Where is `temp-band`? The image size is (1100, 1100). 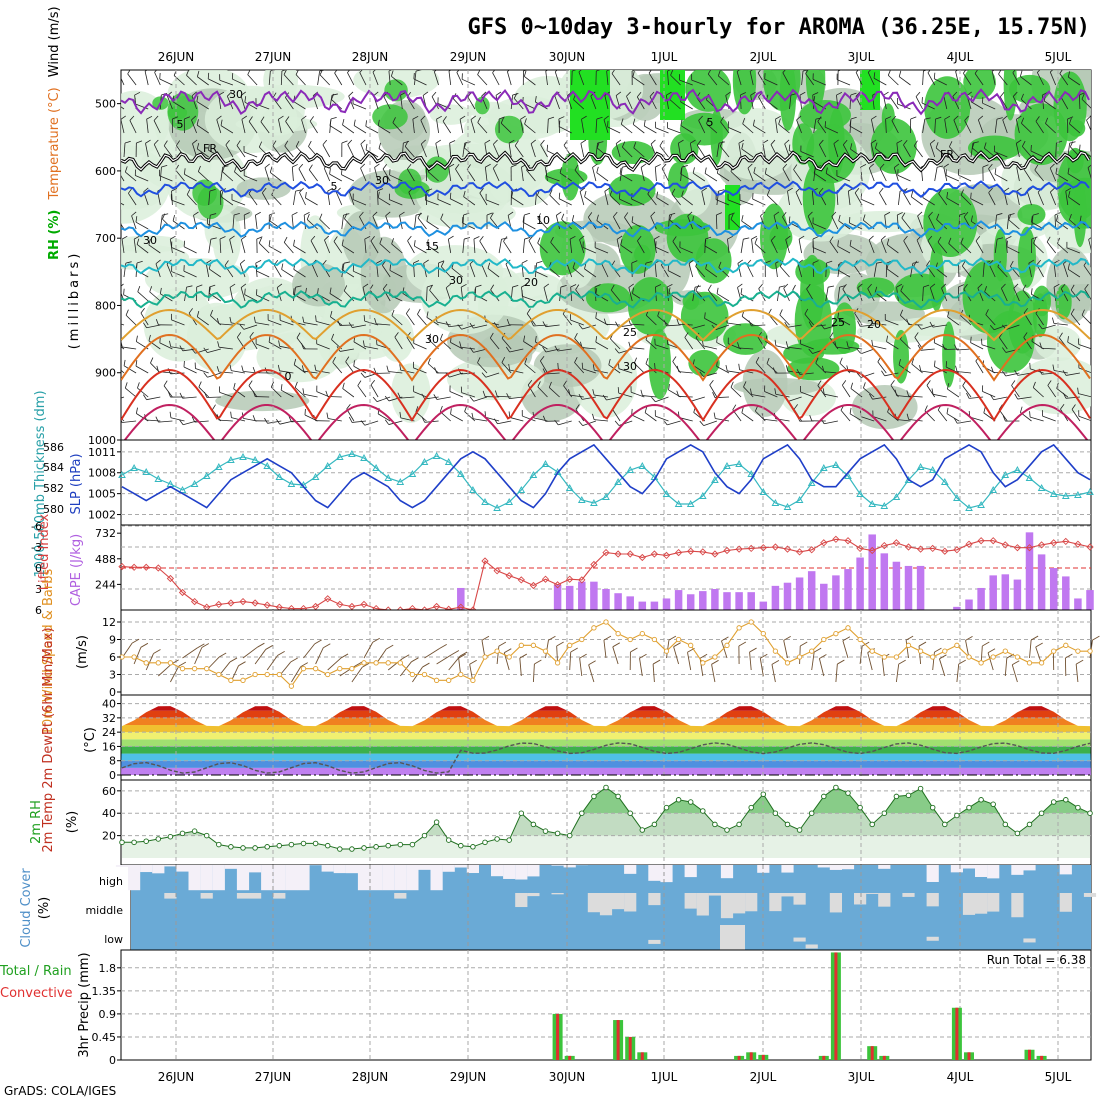 temp-band is located at coordinates (606, 736).